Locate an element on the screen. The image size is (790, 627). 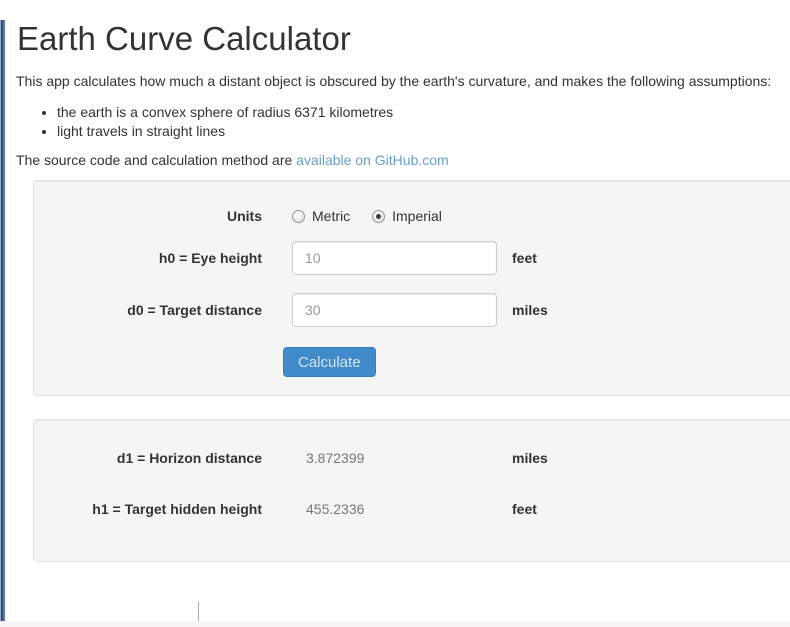
bottom-window-edge is located at coordinates (395, 624).